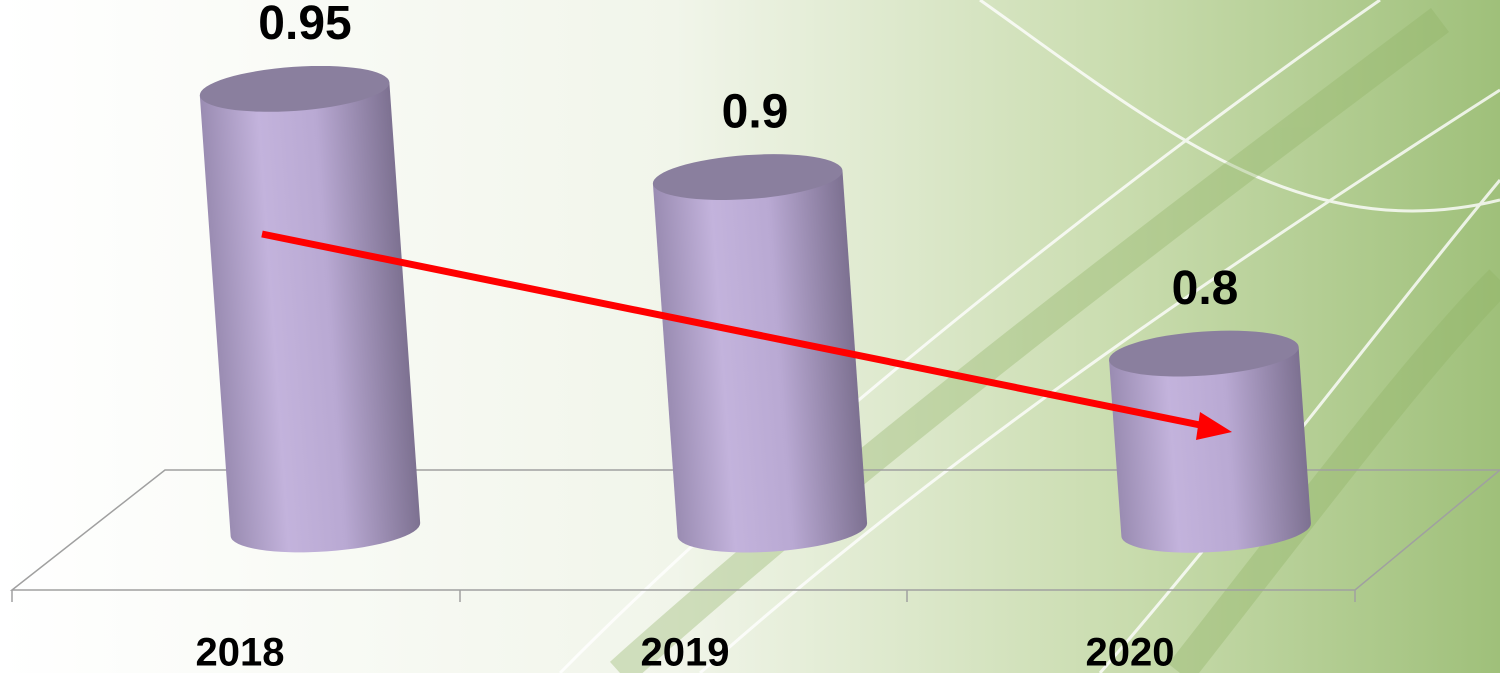 This screenshot has width=1500, height=673. What do you see at coordinates (683, 596) in the screenshot?
I see `axis-ticks` at bounding box center [683, 596].